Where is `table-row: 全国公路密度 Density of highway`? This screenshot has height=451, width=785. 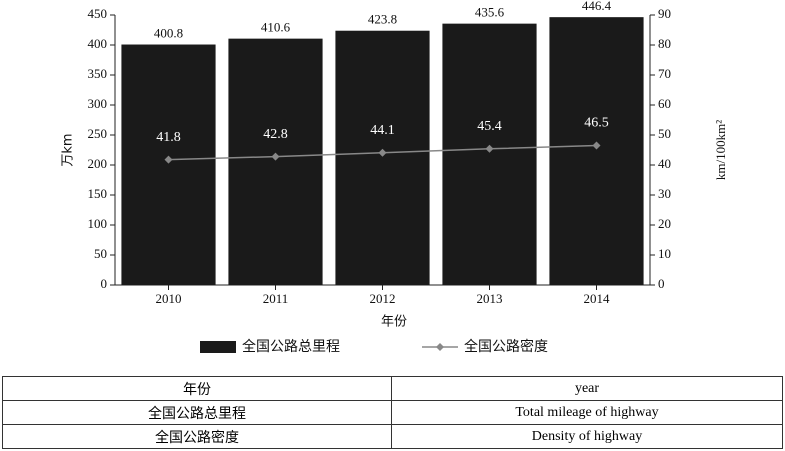 table-row: 全国公路密度 Density of highway is located at coordinates (392, 436).